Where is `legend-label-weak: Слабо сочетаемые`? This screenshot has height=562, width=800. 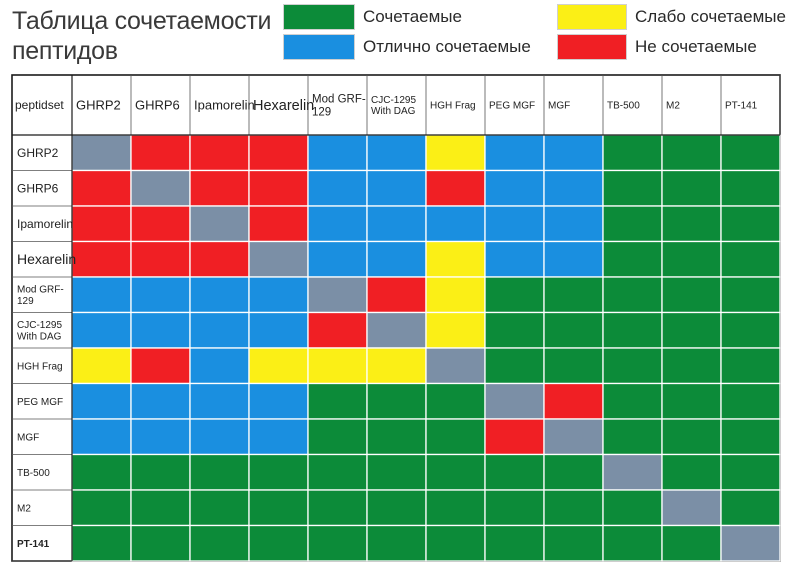
legend-label-weak: Слабо сочетаемые is located at coordinates (710, 16).